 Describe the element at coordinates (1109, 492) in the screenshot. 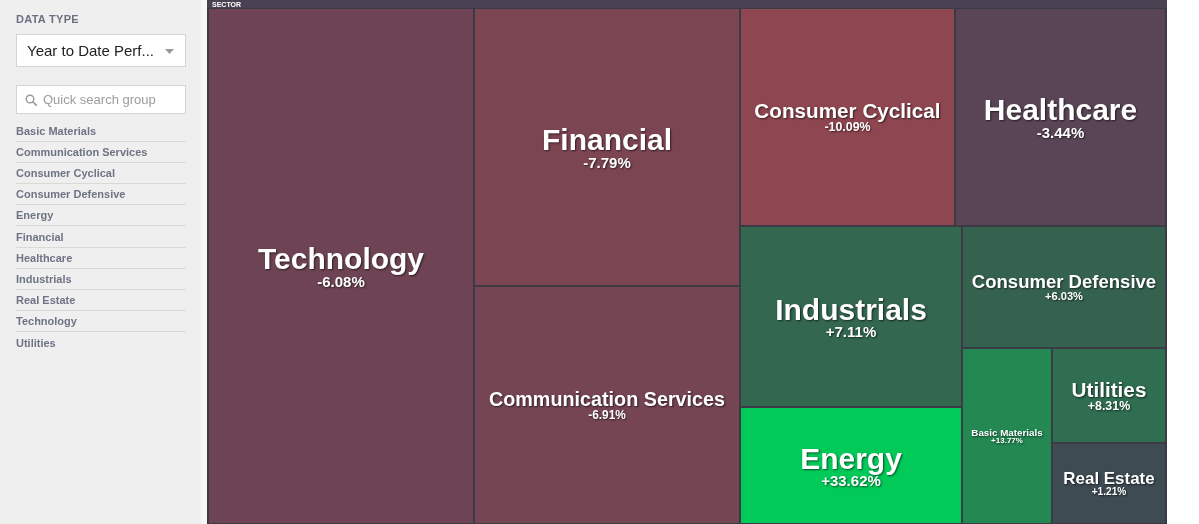

I see `data-label: +1.21%` at that location.